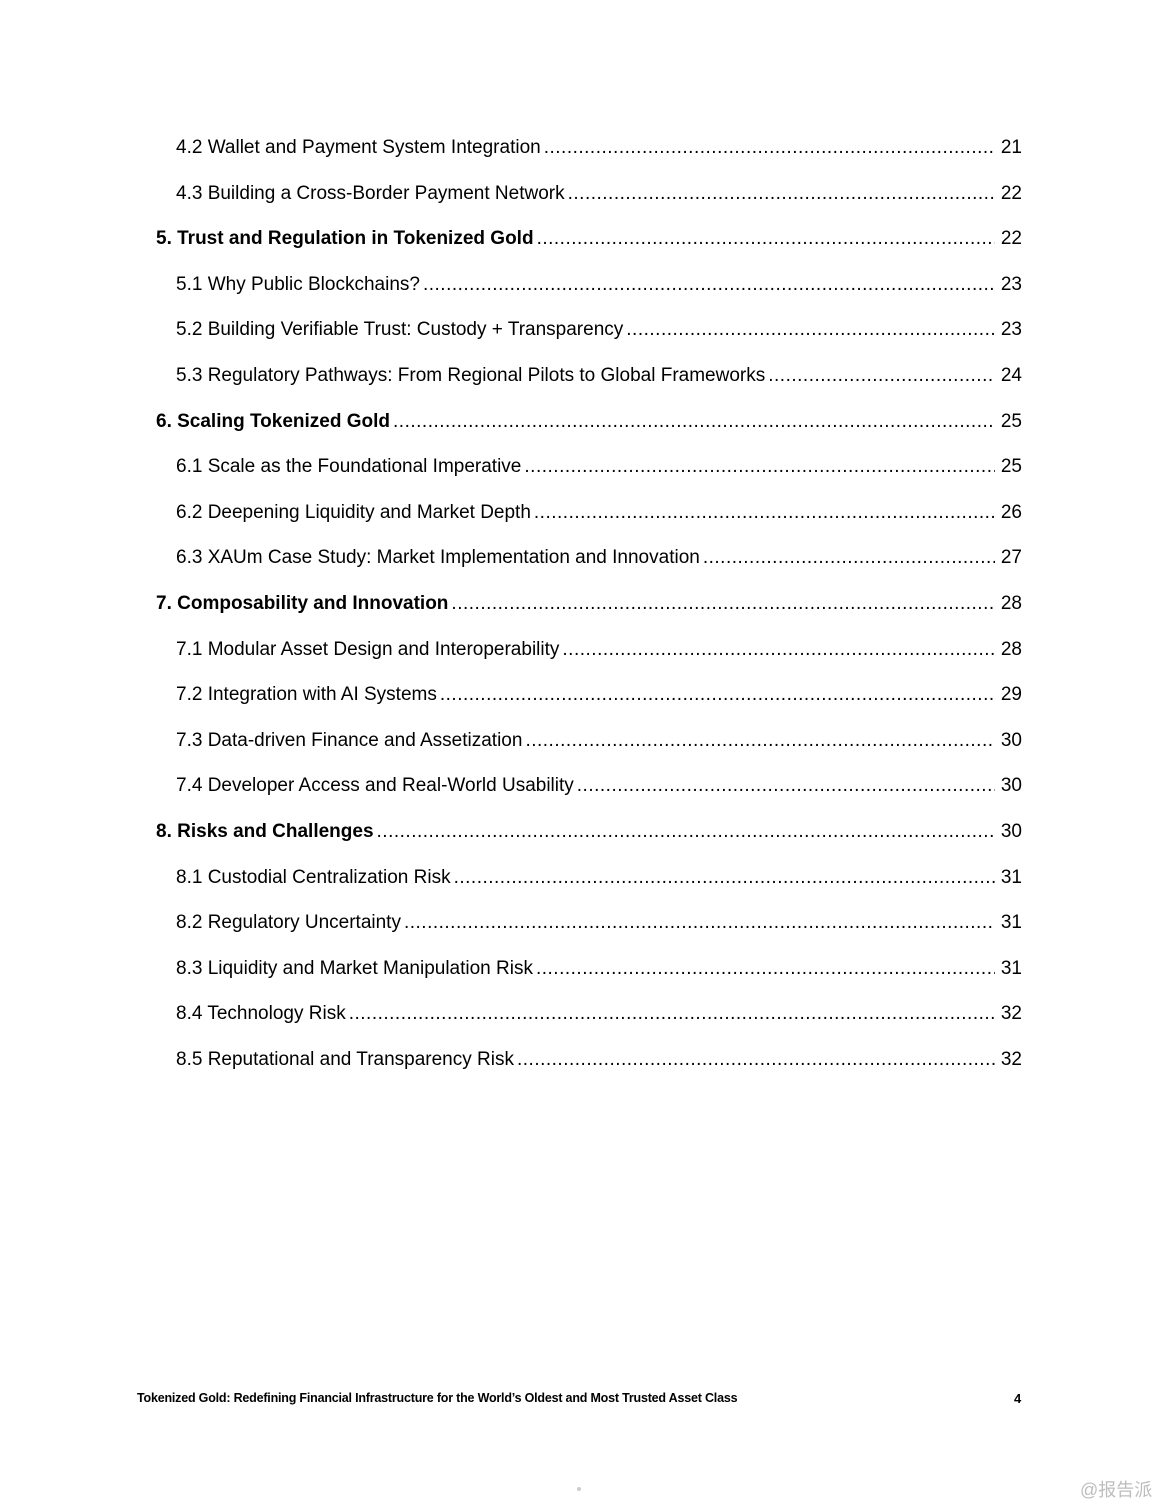  Describe the element at coordinates (265, 831) in the screenshot. I see `toc-entry-title: 8. Risks and Challenges` at that location.